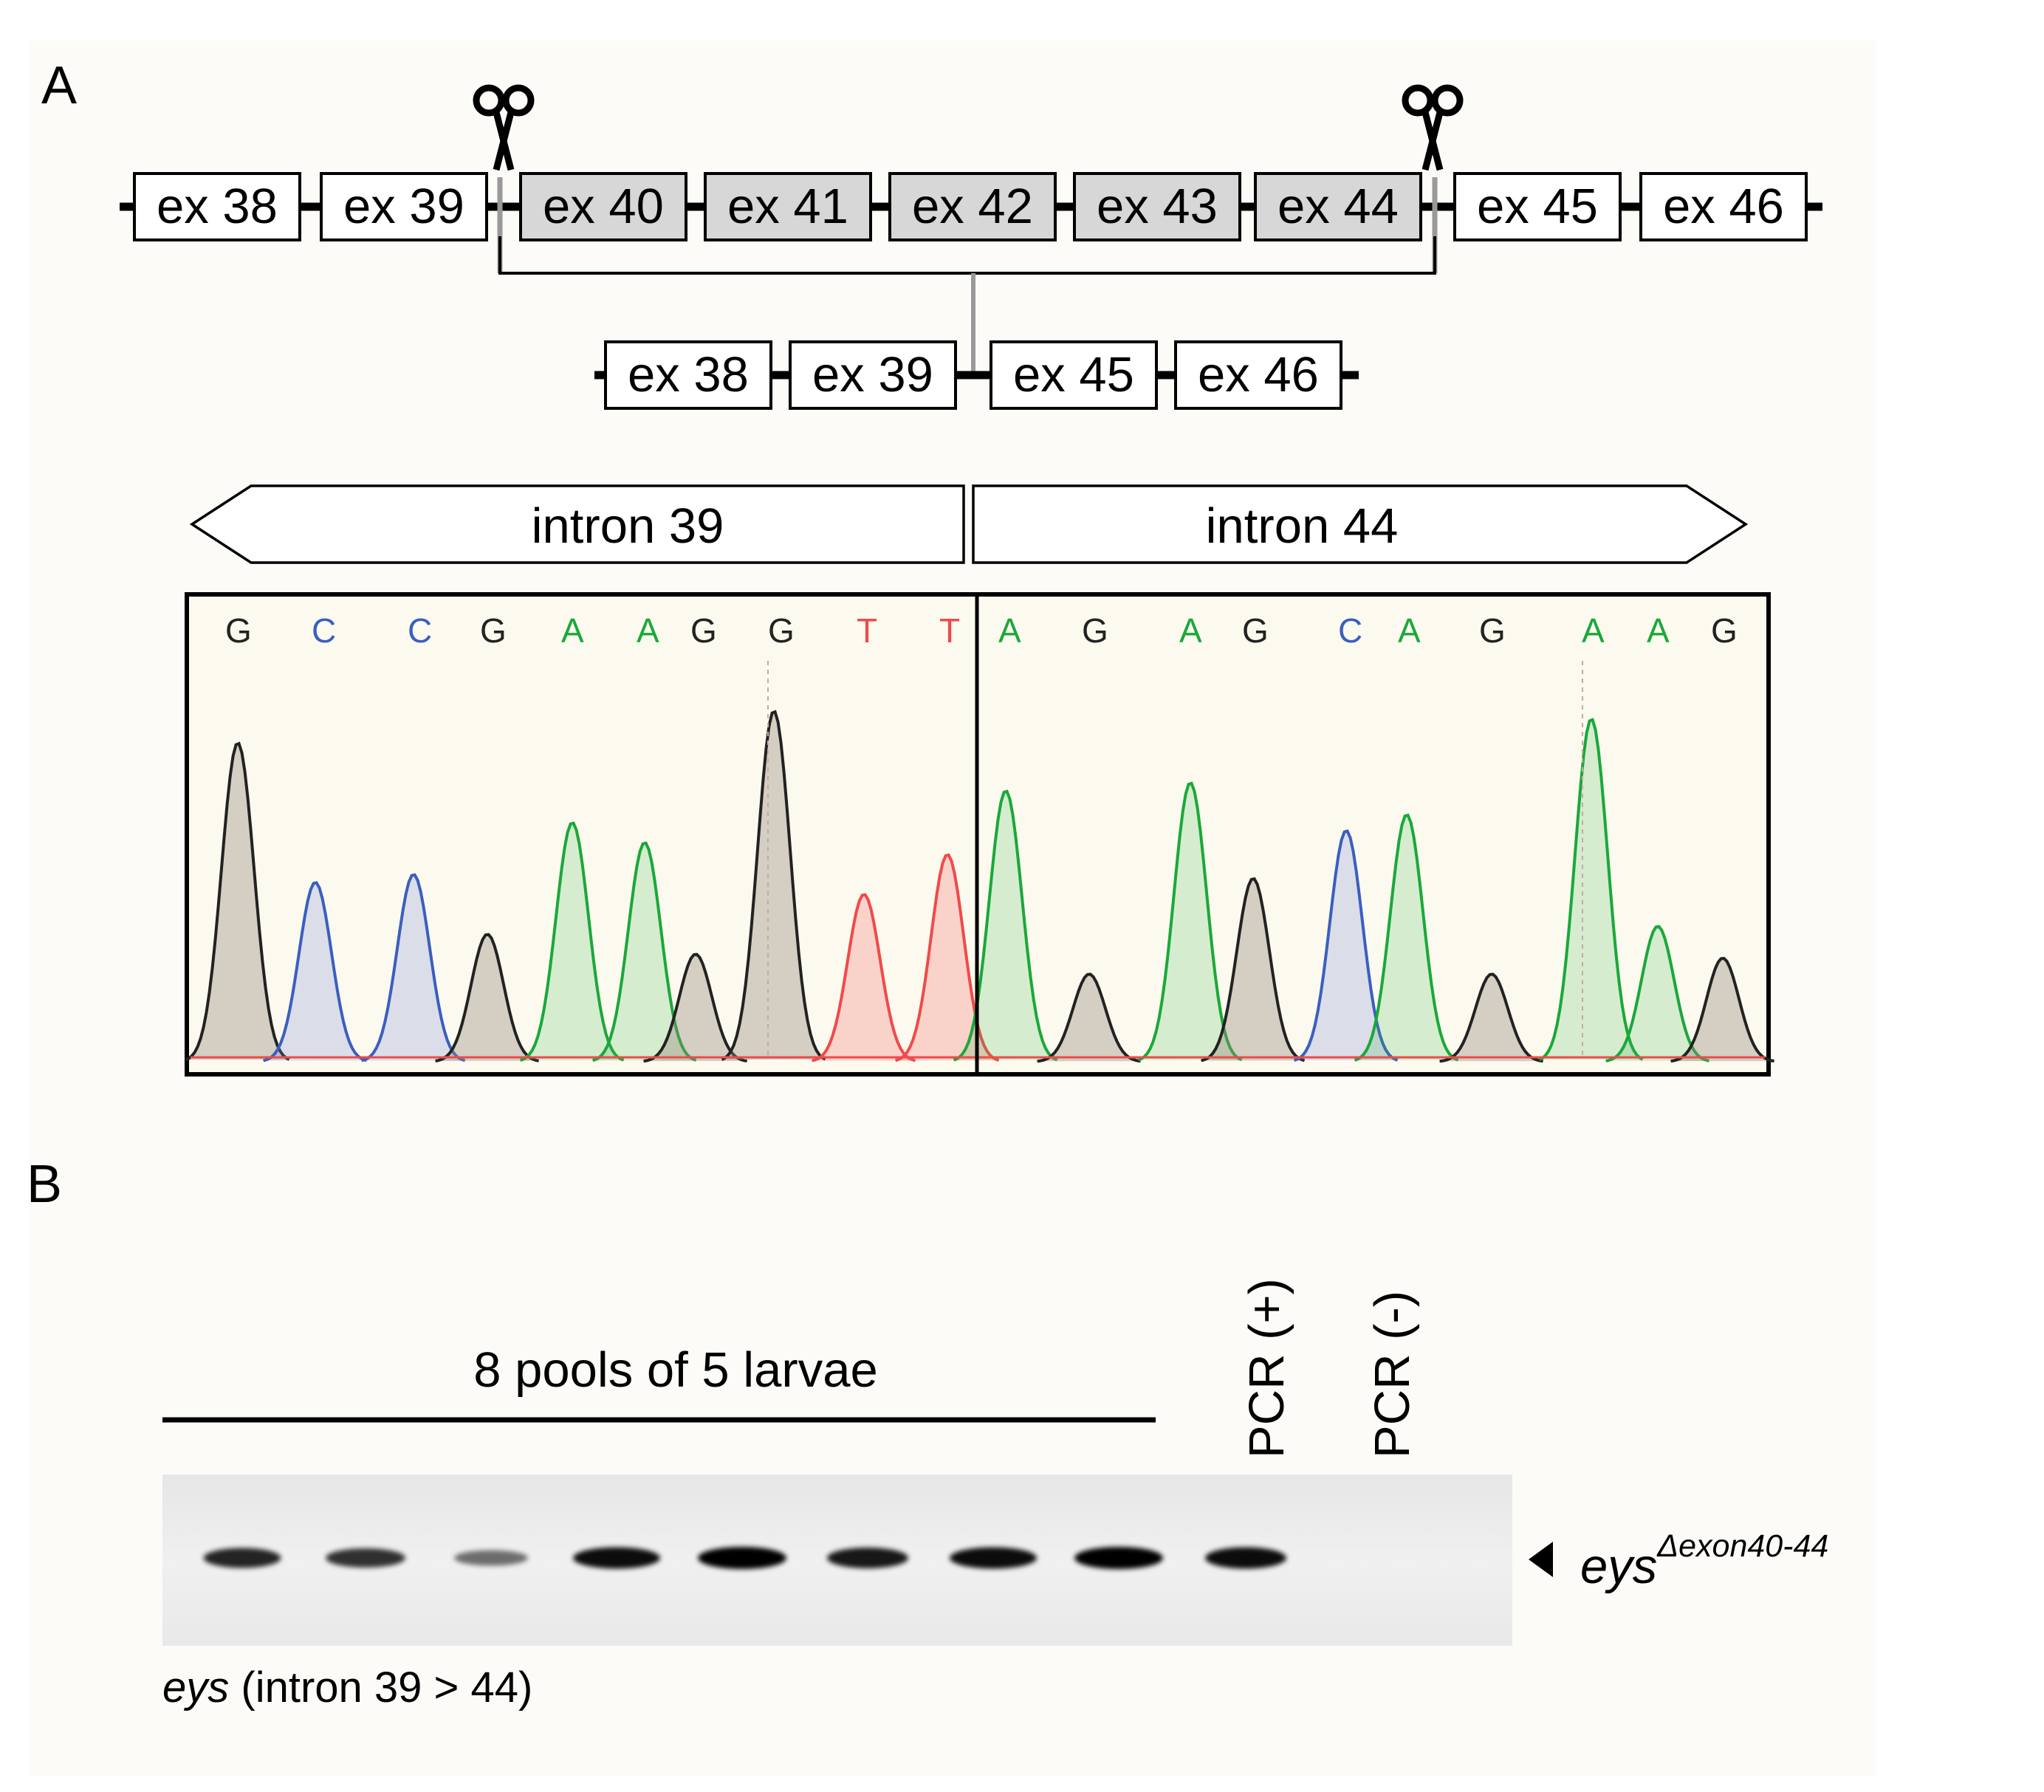  Describe the element at coordinates (1541, 1560) in the screenshot. I see `band-arrowhead-icon` at that location.